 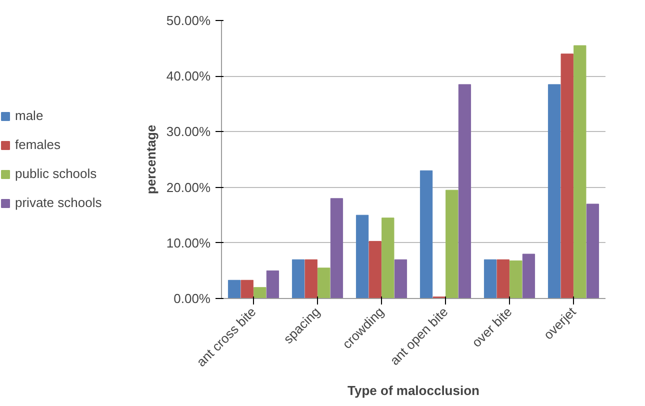 What do you see at coordinates (150, 159) in the screenshot?
I see `y-axis-title: percentage` at bounding box center [150, 159].